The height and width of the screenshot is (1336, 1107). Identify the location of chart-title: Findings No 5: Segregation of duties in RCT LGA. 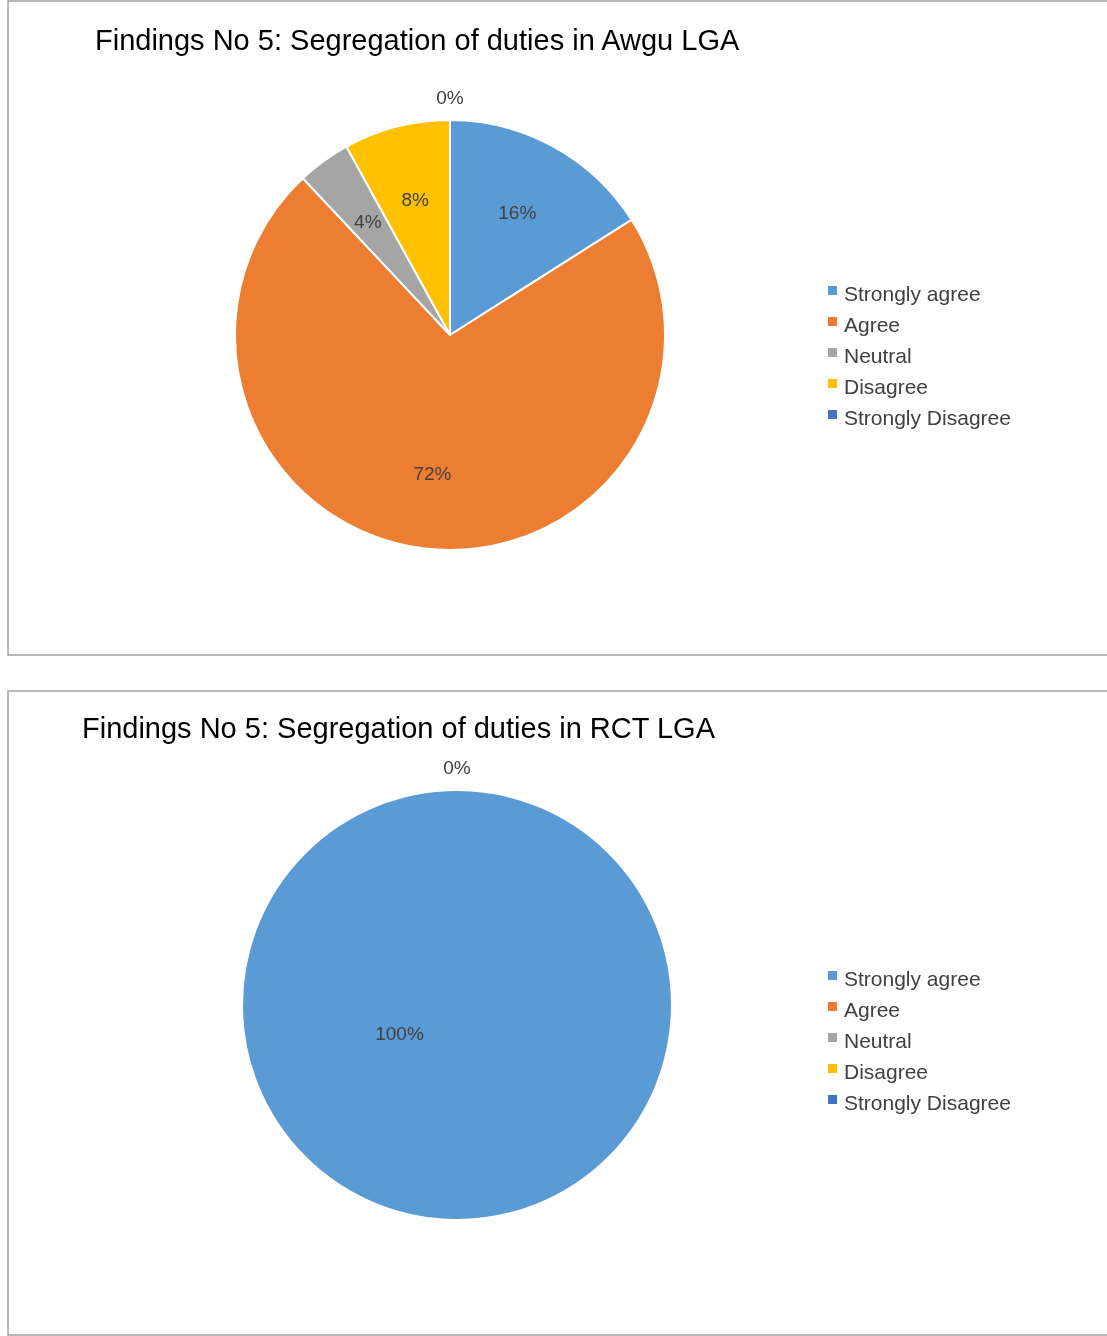
(399, 728).